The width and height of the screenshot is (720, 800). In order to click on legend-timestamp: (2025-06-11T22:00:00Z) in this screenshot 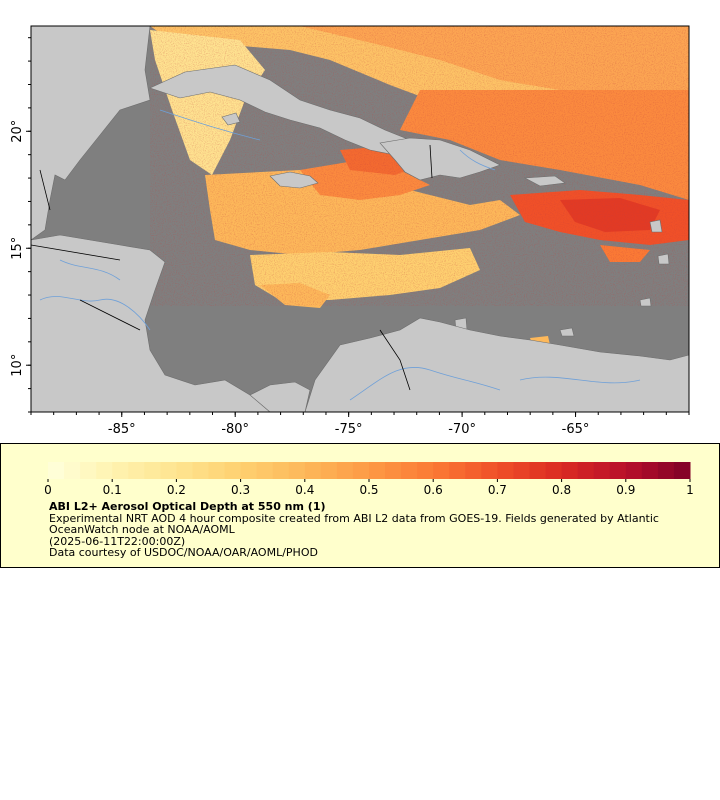, I will do `click(117, 541)`.